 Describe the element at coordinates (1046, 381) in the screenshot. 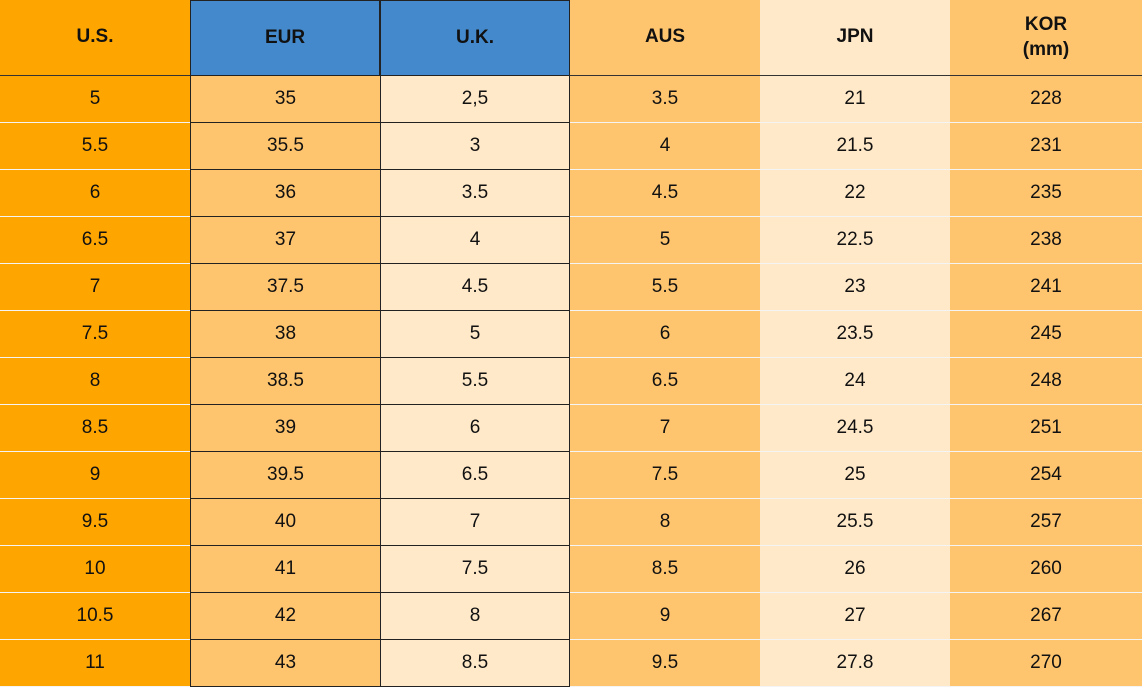

I see `table-cell: 248` at that location.